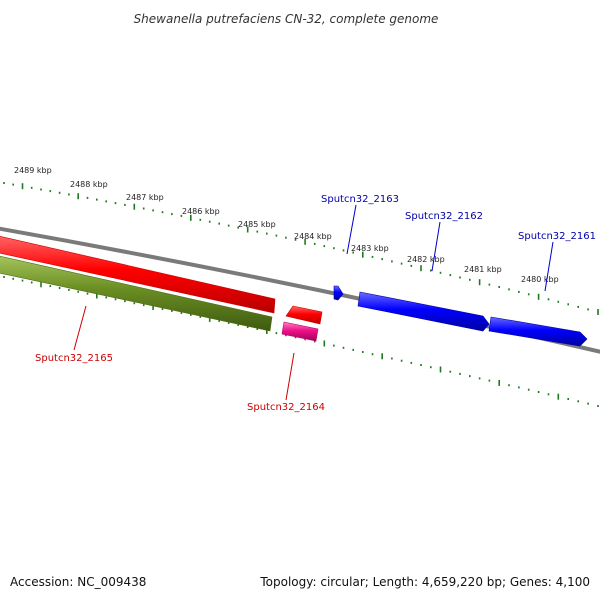 This screenshot has width=600, height=600. What do you see at coordinates (74, 358) in the screenshot?
I see `gene-label-2165: Sputcn32_2165` at bounding box center [74, 358].